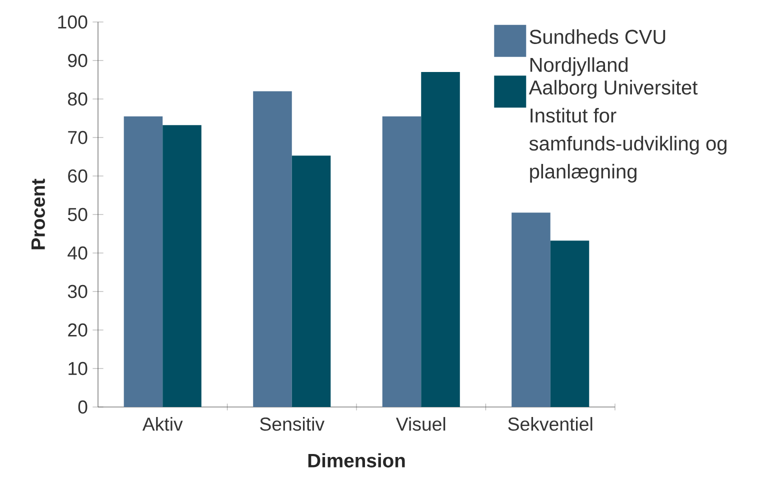  Describe the element at coordinates (38, 214) in the screenshot. I see `y-axis-title: Procent` at that location.